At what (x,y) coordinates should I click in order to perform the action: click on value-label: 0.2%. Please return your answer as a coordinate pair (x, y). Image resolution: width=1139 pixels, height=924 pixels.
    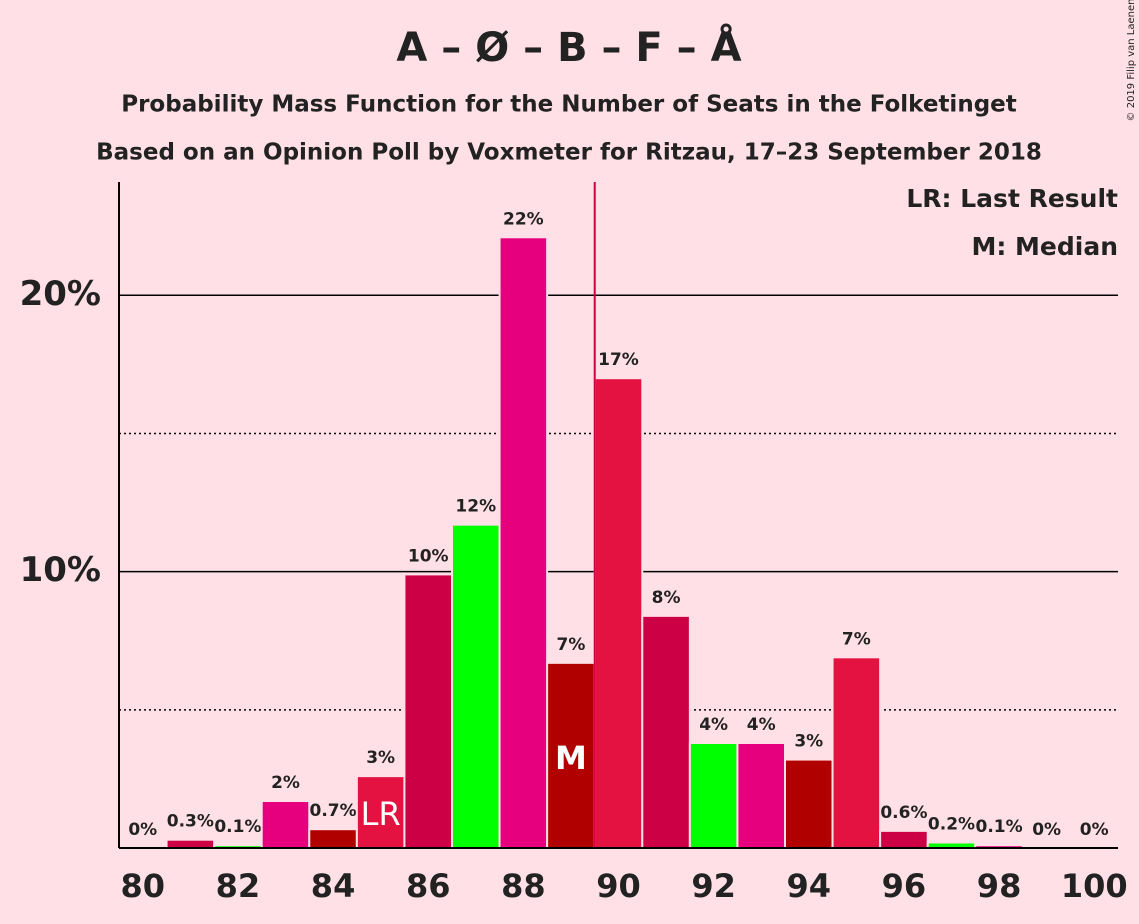
    Looking at the image, I should click on (951, 824).